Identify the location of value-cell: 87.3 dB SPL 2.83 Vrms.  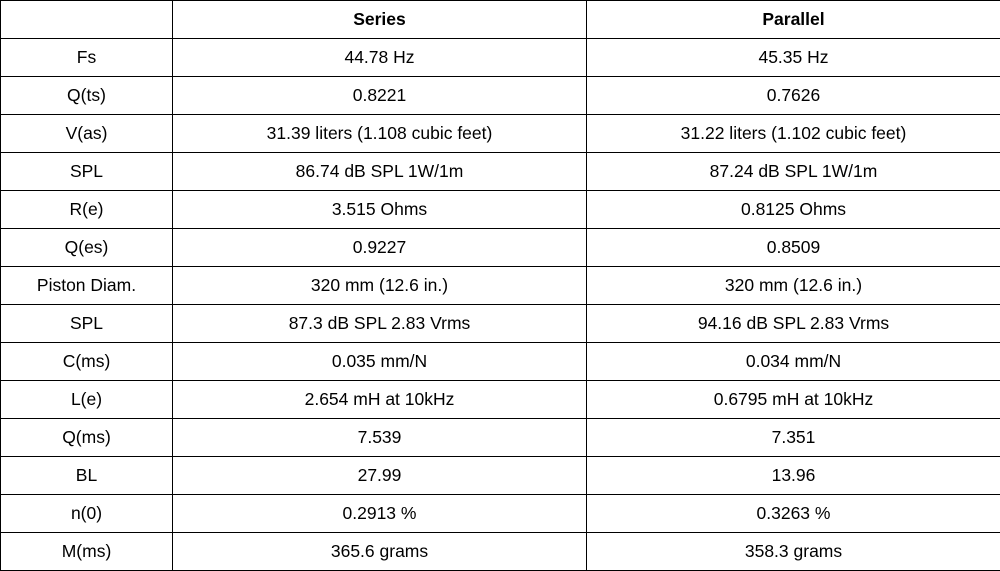
(380, 324).